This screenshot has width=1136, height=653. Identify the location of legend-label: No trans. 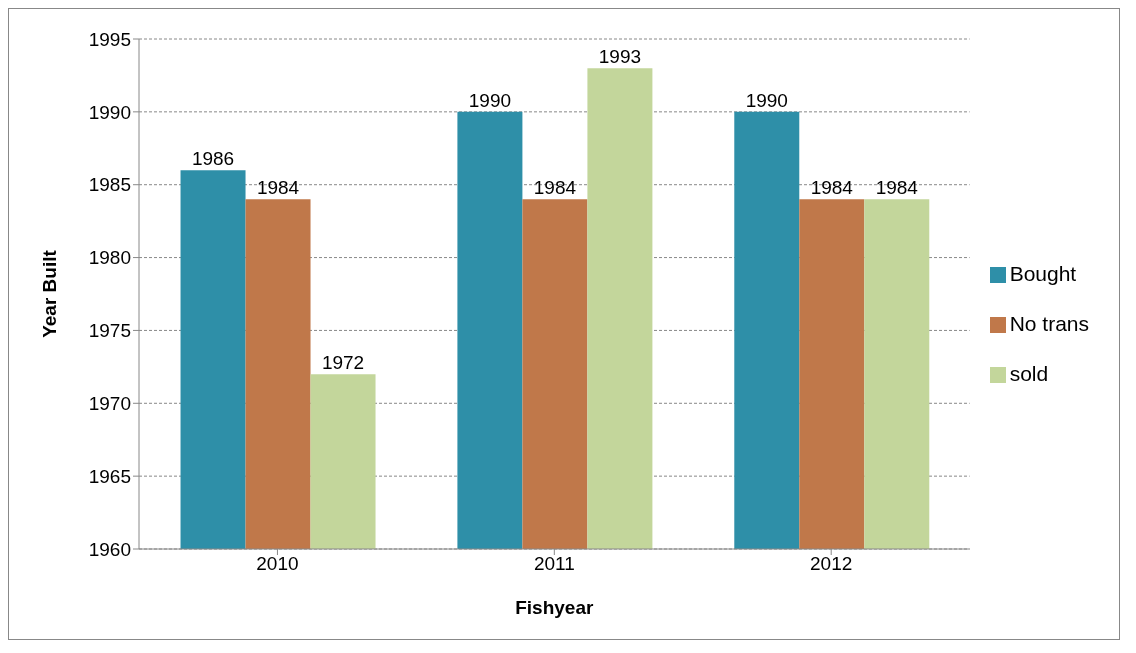
(1049, 323).